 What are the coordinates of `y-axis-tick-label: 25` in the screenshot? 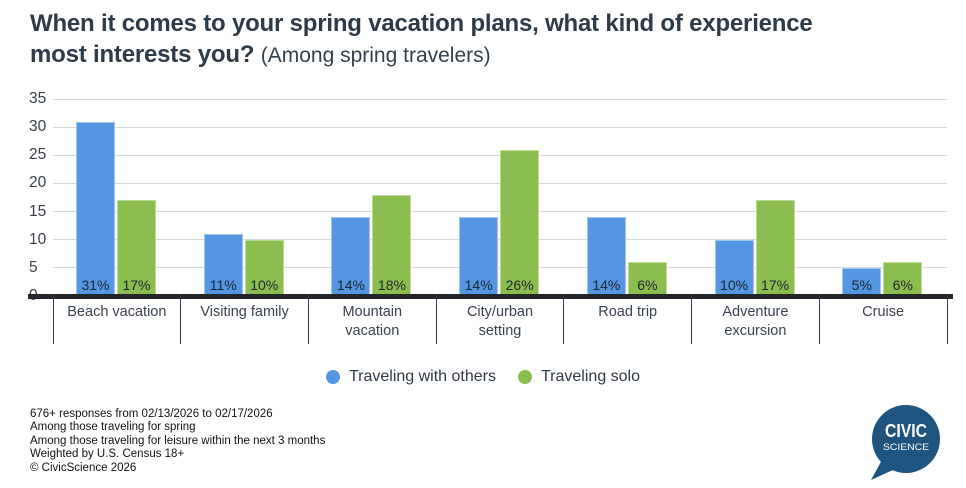 It's located at (38, 155).